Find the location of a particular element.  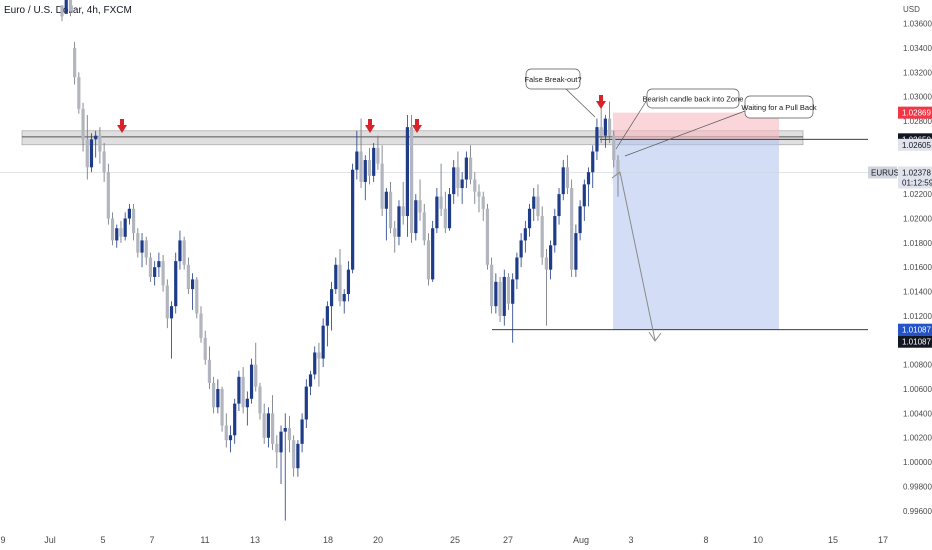

y-axis-unit: USD is located at coordinates (911, 9).